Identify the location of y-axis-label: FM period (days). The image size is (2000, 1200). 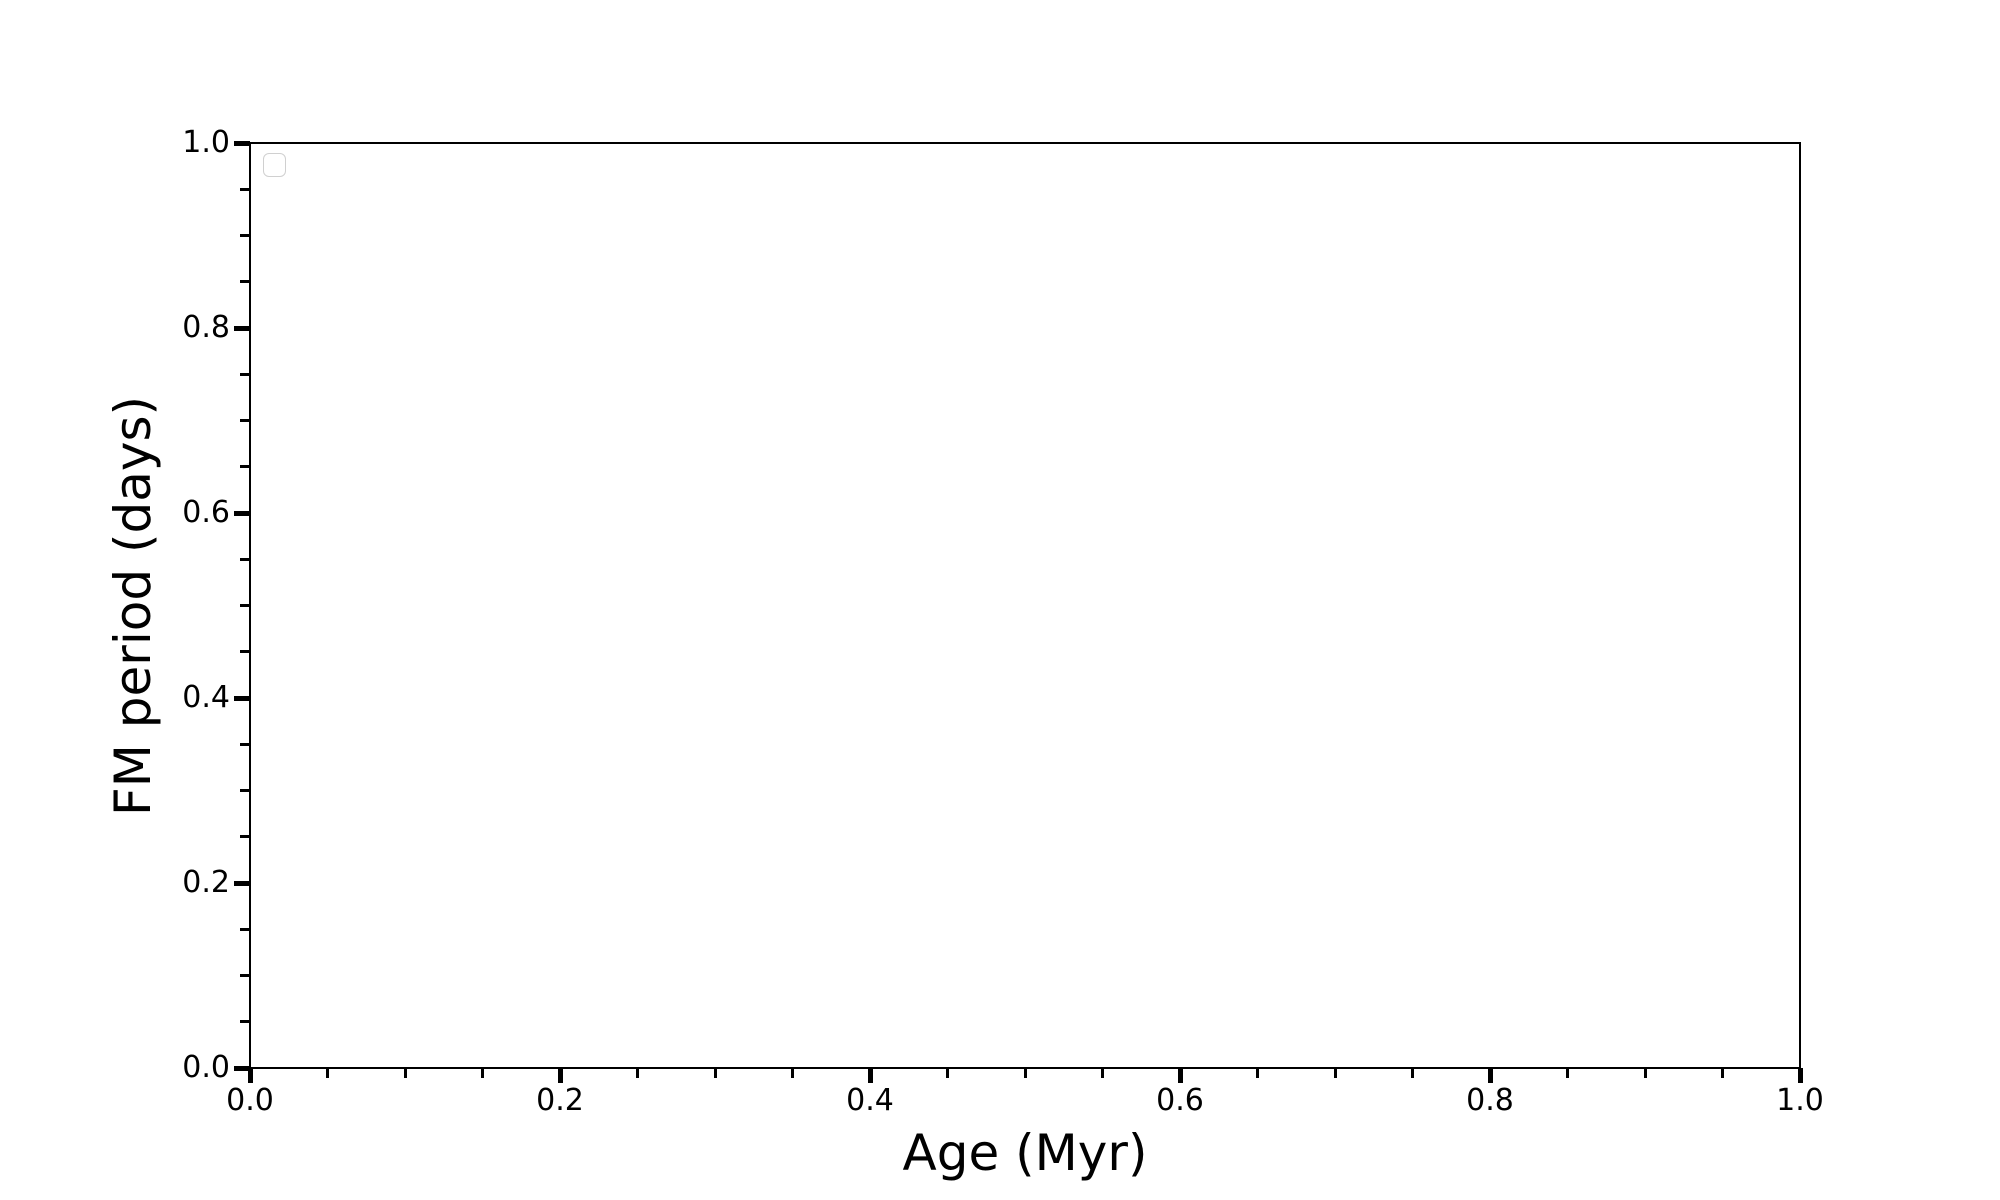
(133, 606).